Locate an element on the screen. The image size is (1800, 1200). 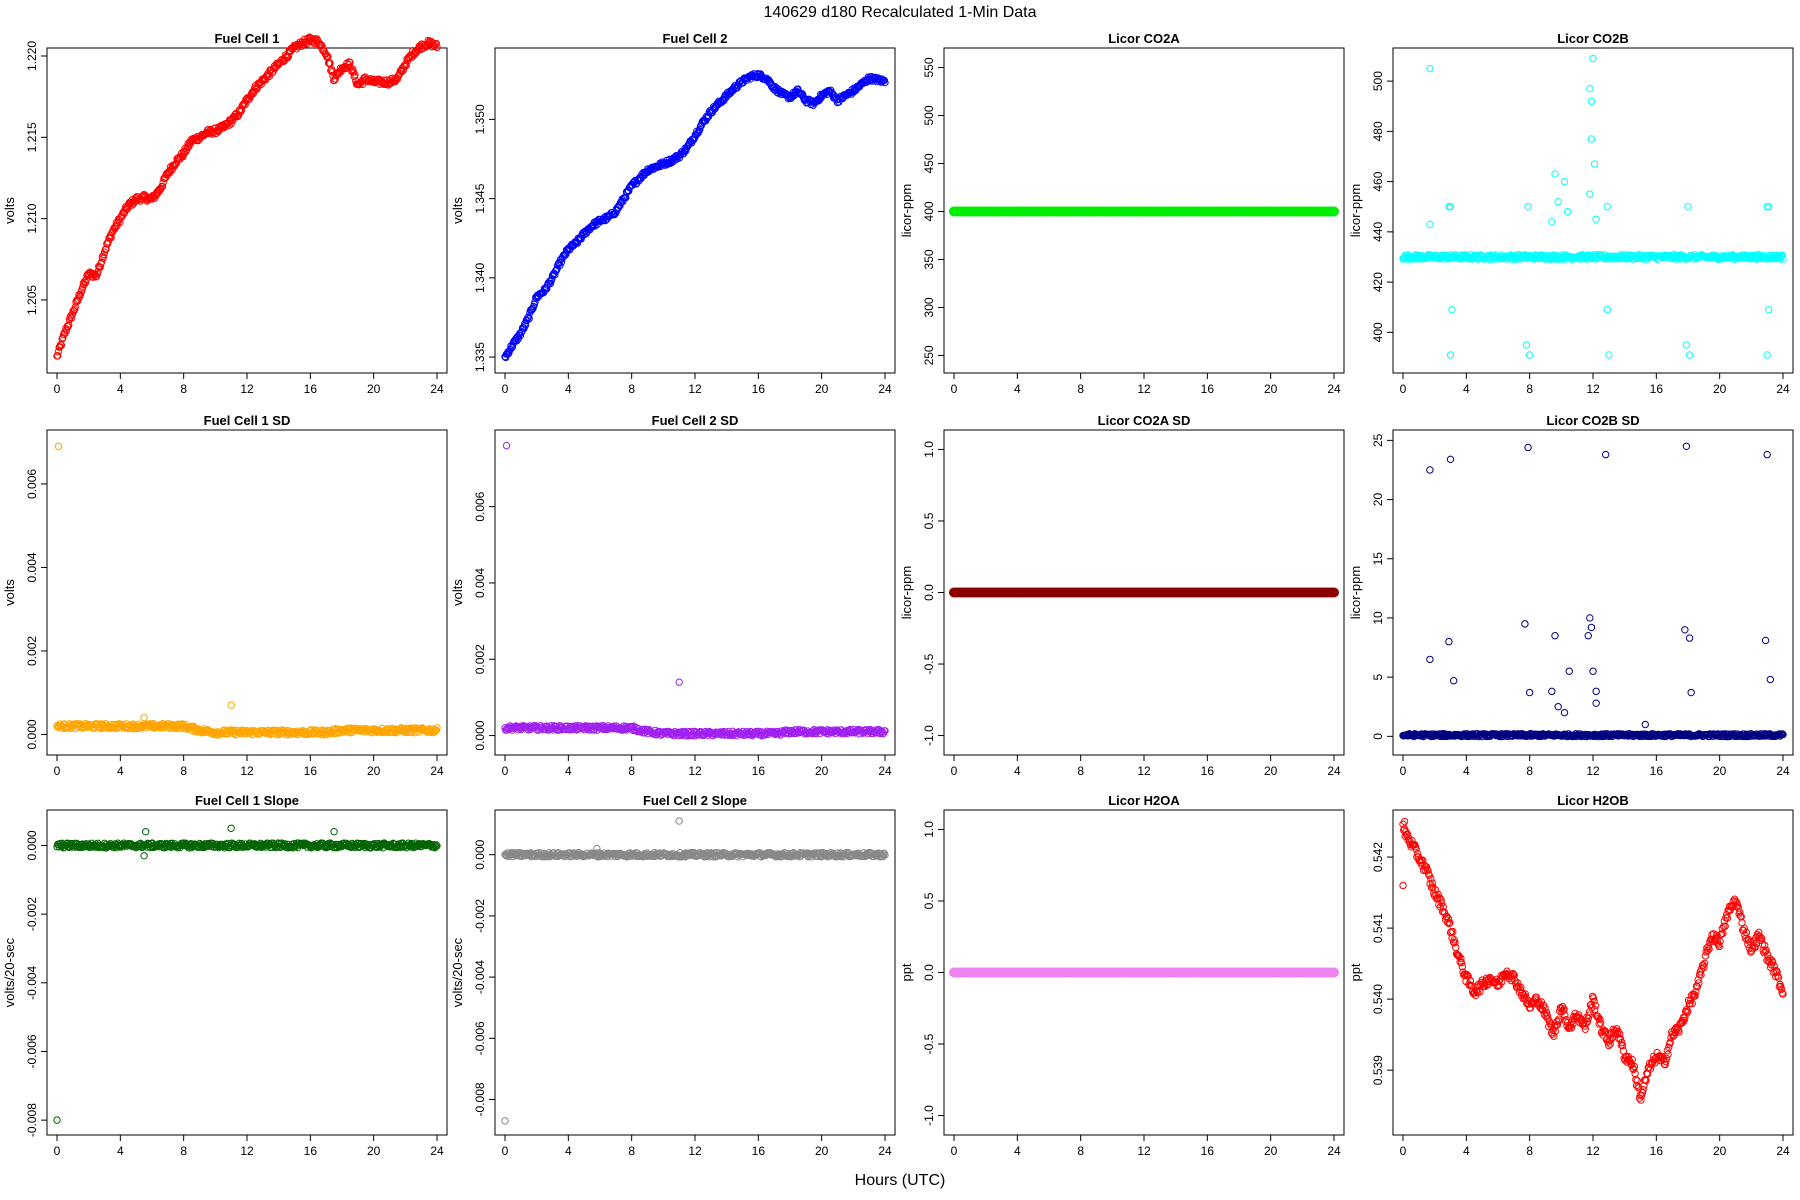
y-tick-label: -0.006 is located at coordinates (32, 1051).